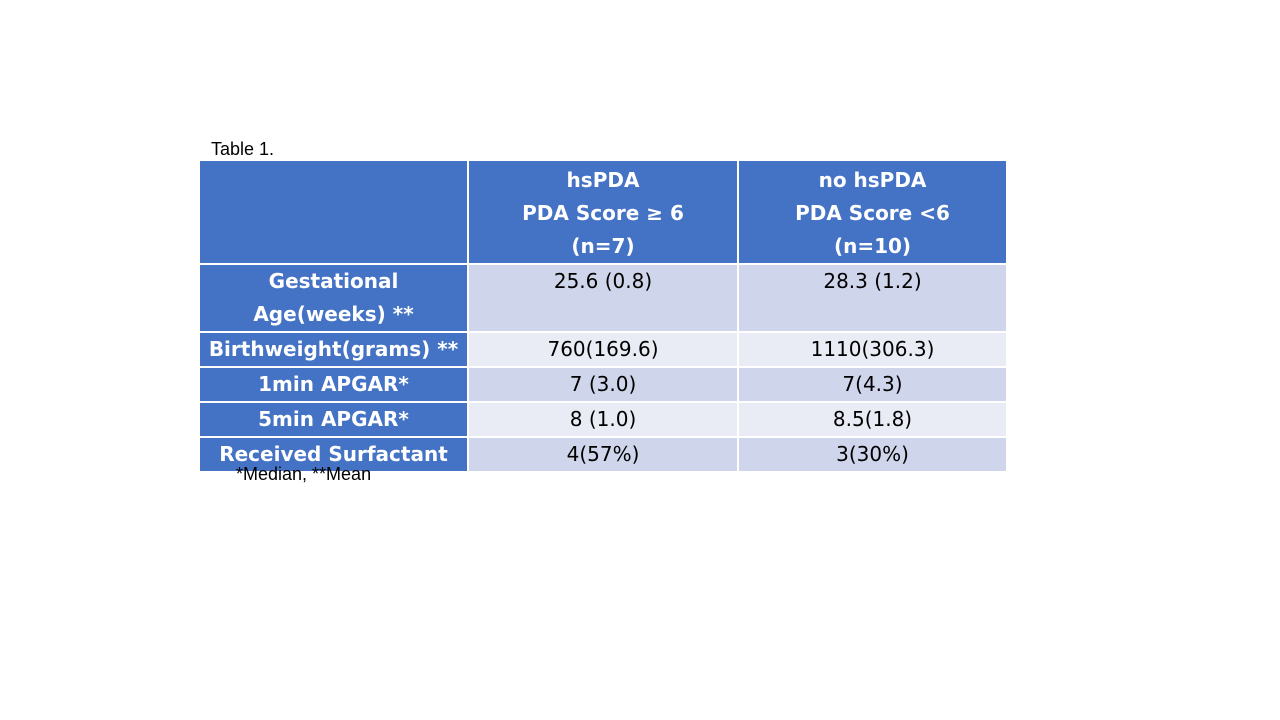 The image size is (1280, 720). What do you see at coordinates (304, 474) in the screenshot?
I see `table-footnote: *Median, **Mean` at bounding box center [304, 474].